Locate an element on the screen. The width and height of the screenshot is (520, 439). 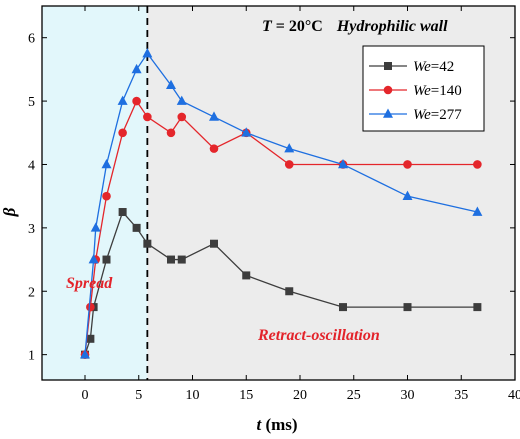
region-label-retract-oscillation: Retract-oscillation is located at coordinates (318, 335).